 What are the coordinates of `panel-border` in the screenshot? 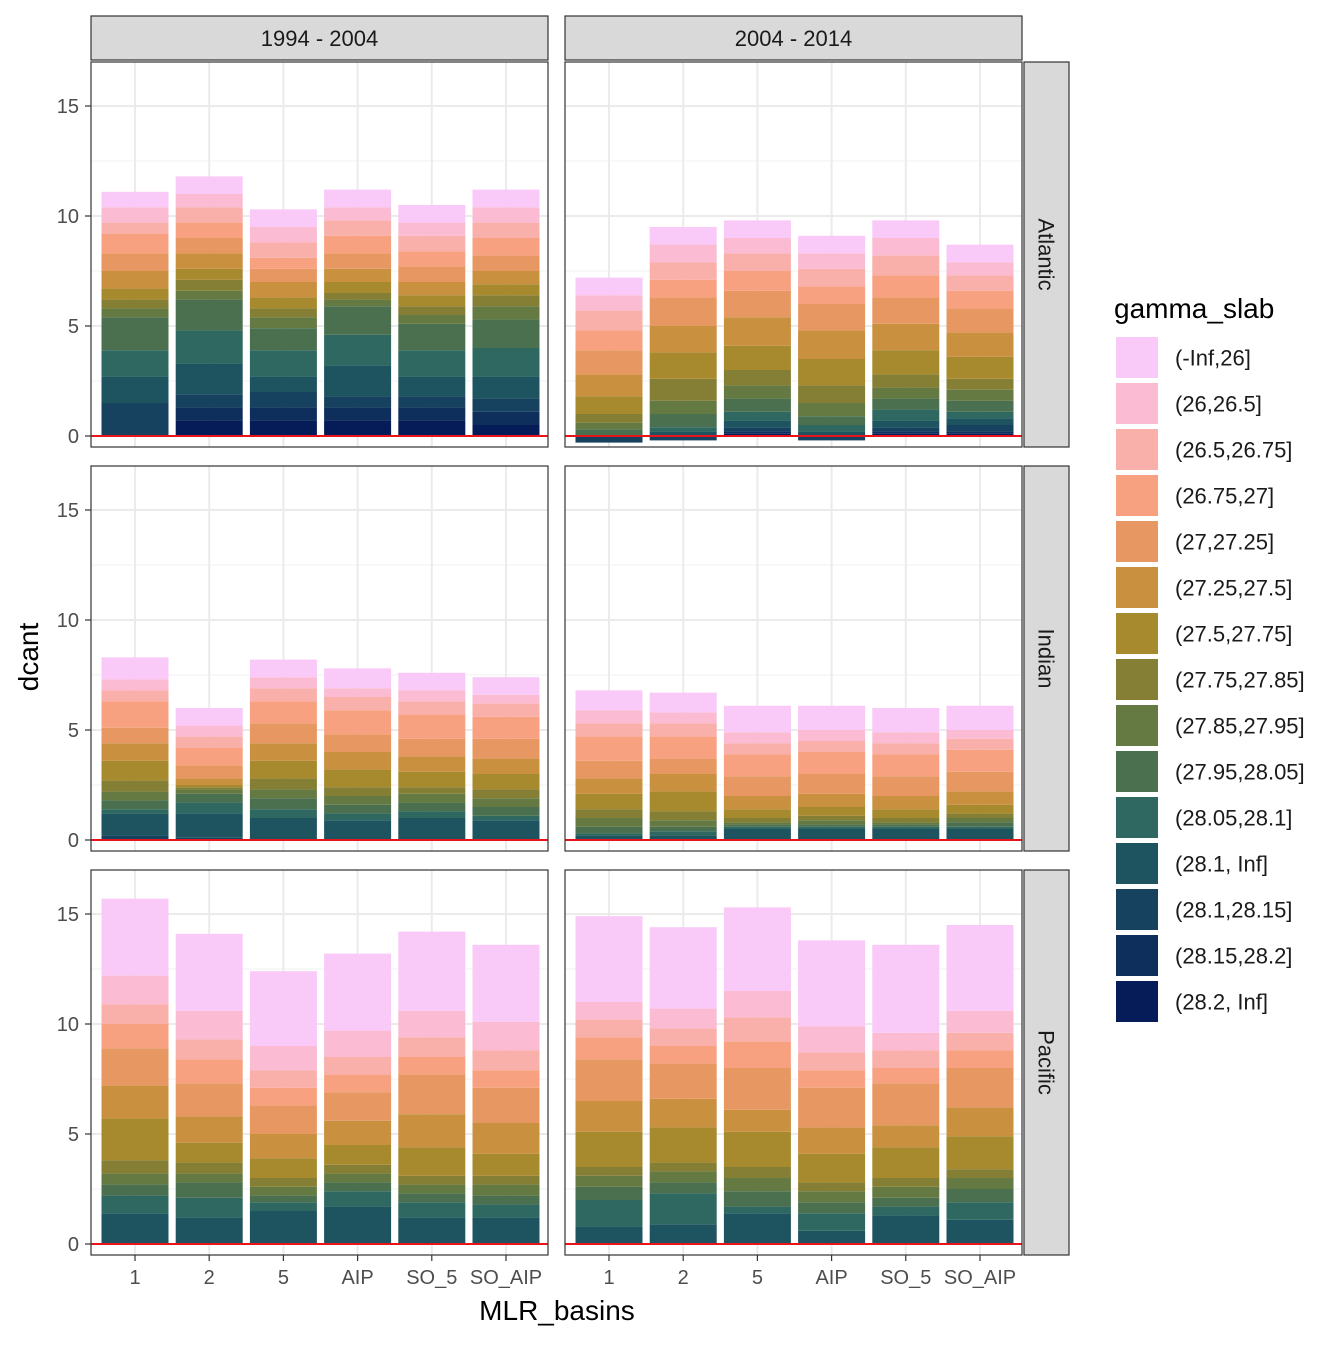 It's located at (793, 254).